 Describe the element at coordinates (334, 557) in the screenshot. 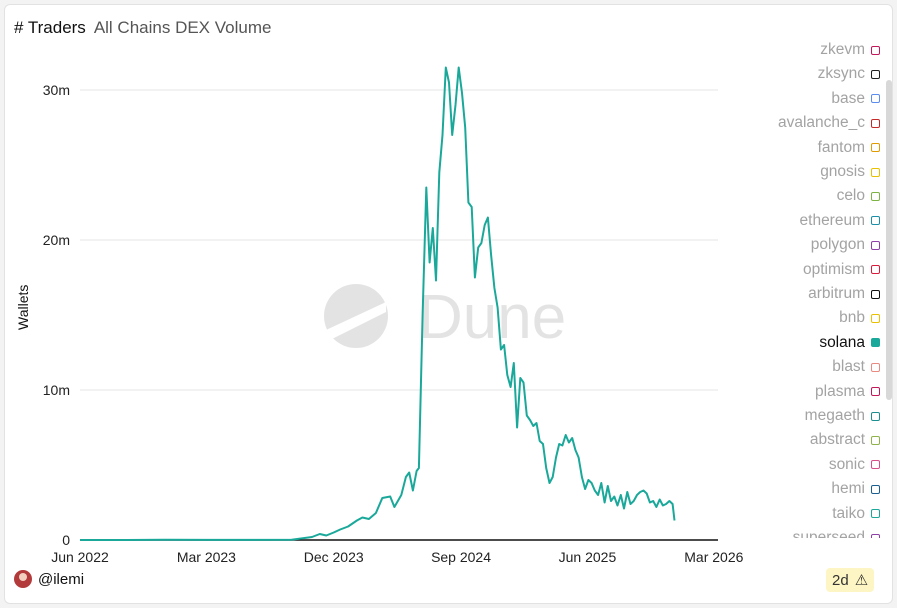

I see `x-tick-label: Dec 2023` at that location.